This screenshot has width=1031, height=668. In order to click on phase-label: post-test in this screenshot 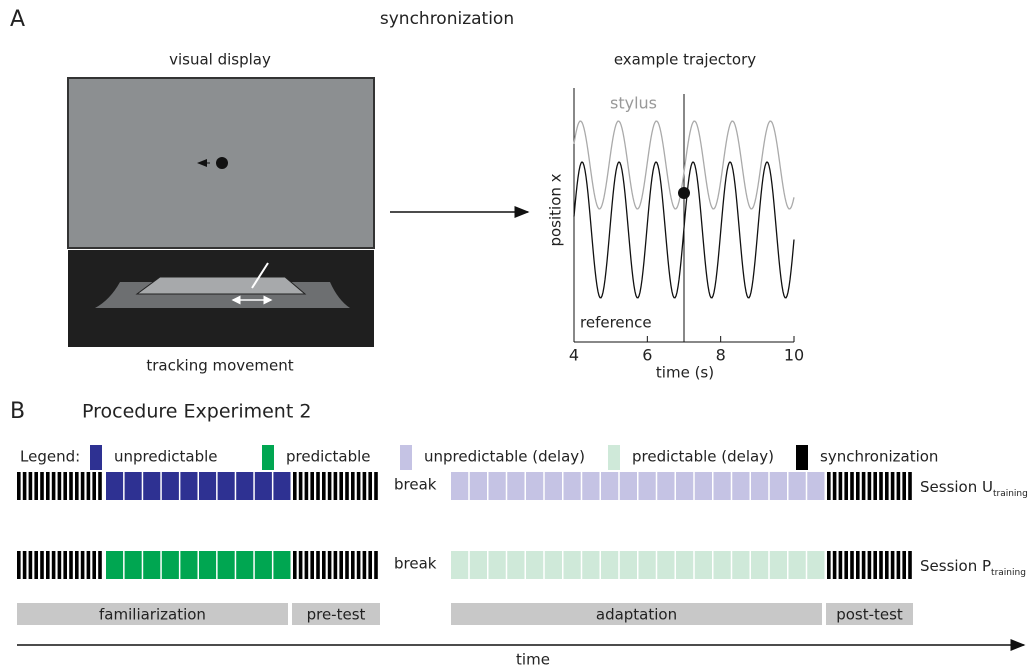, I will do `click(869, 615)`.